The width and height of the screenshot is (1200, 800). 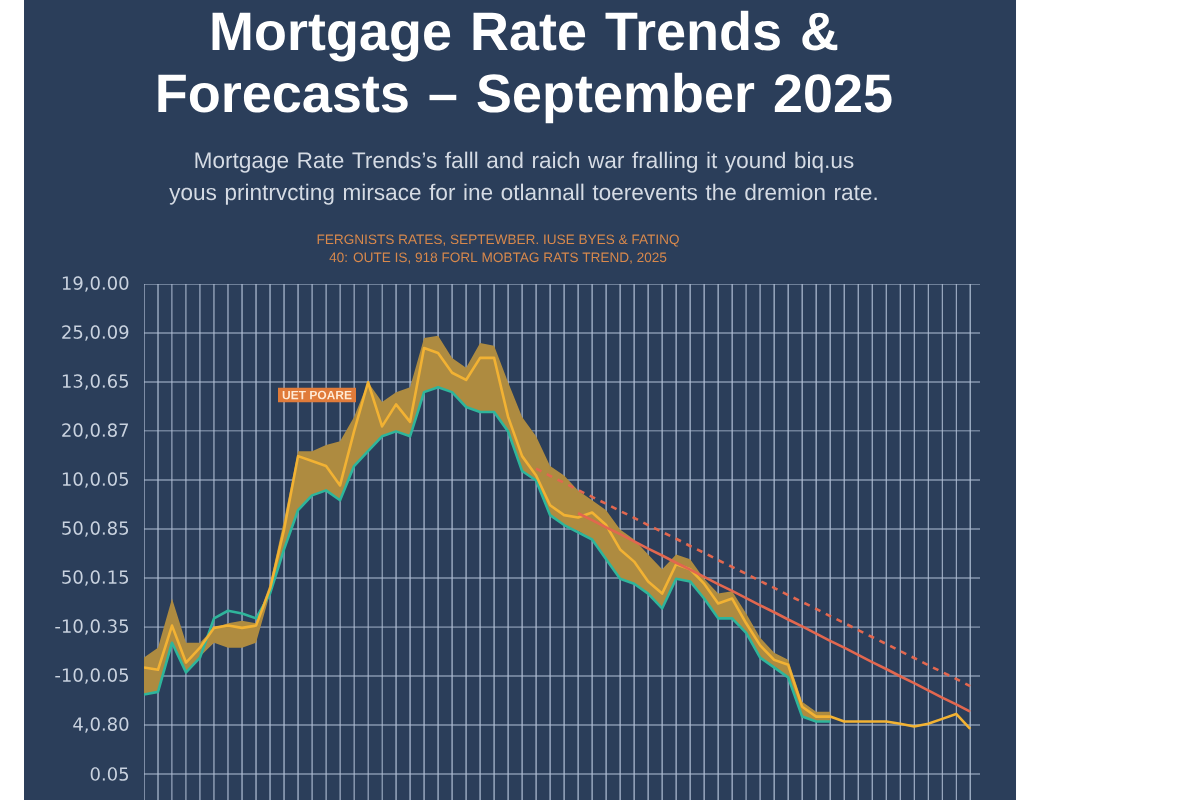 I want to click on text: -10,0.05, so click(x=92, y=676).